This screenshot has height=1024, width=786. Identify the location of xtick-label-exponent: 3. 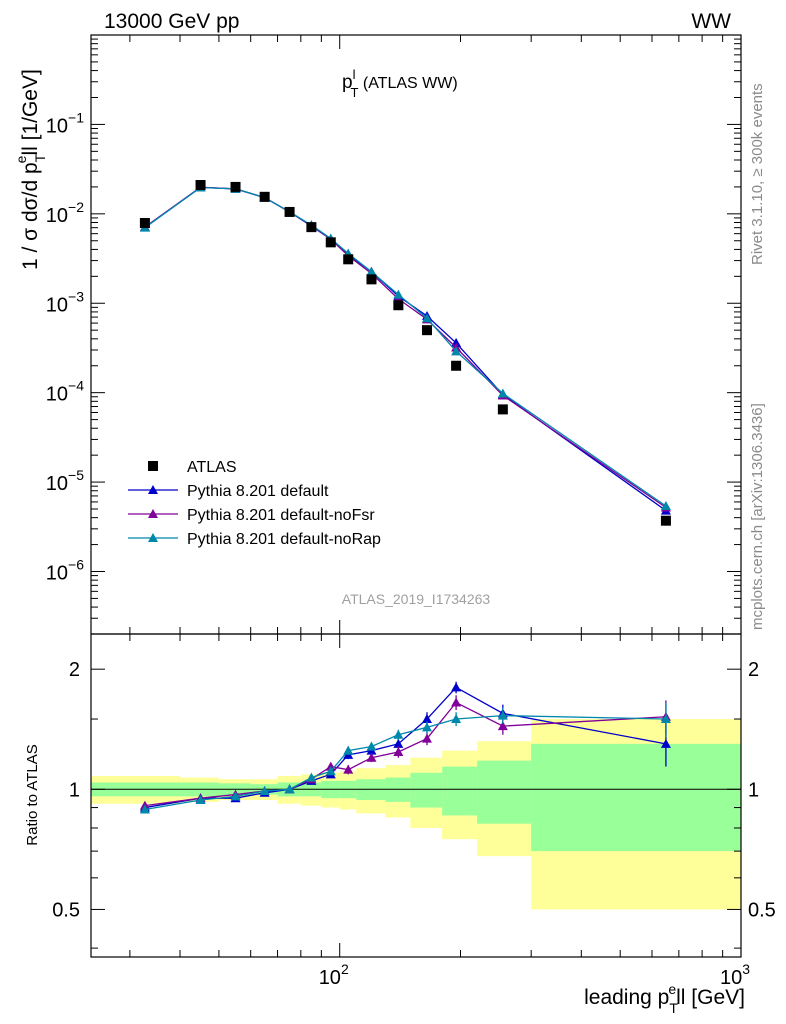
(746, 969).